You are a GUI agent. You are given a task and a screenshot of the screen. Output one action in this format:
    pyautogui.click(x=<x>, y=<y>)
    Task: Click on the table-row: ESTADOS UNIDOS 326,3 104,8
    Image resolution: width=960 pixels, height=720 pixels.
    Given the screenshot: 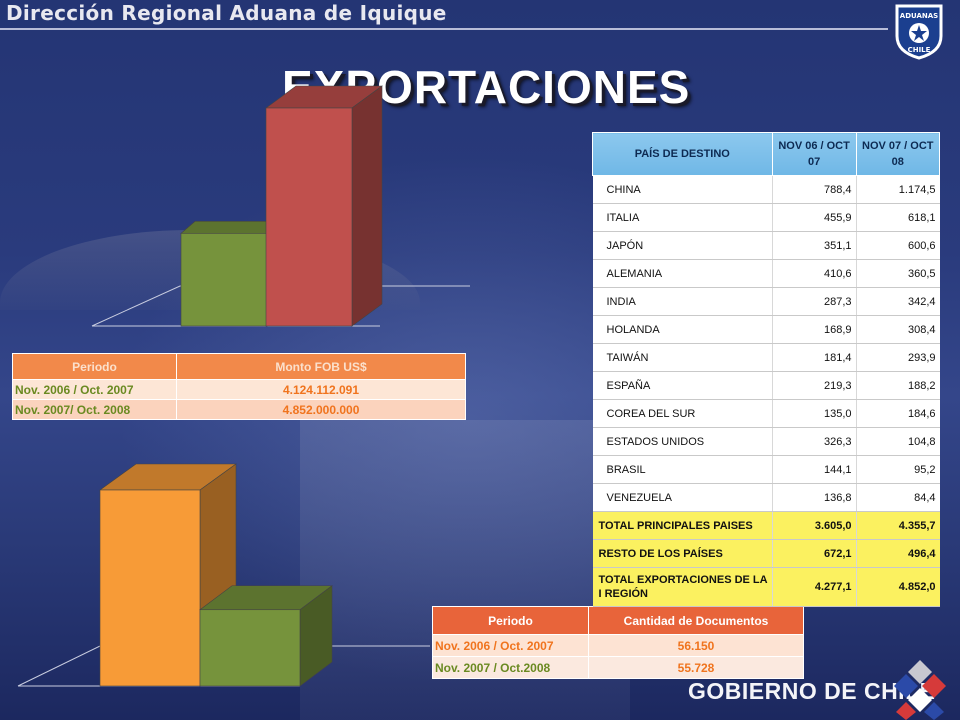 What is the action you would take?
    pyautogui.click(x=766, y=441)
    